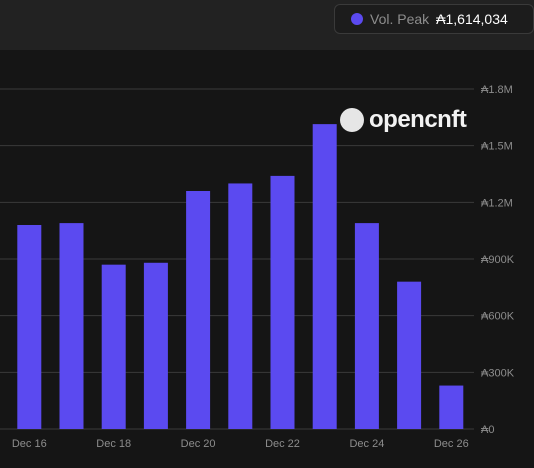  What do you see at coordinates (498, 260) in the screenshot?
I see `y-tick-label: ₳900K` at bounding box center [498, 260].